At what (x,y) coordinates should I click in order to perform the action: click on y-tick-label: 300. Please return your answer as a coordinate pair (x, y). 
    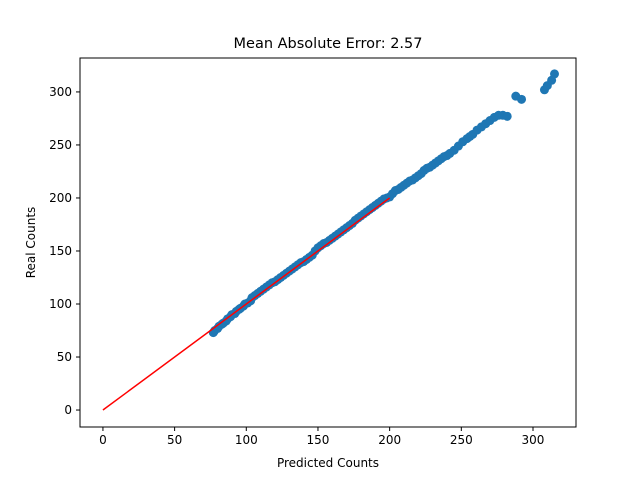
    Looking at the image, I should click on (60, 92).